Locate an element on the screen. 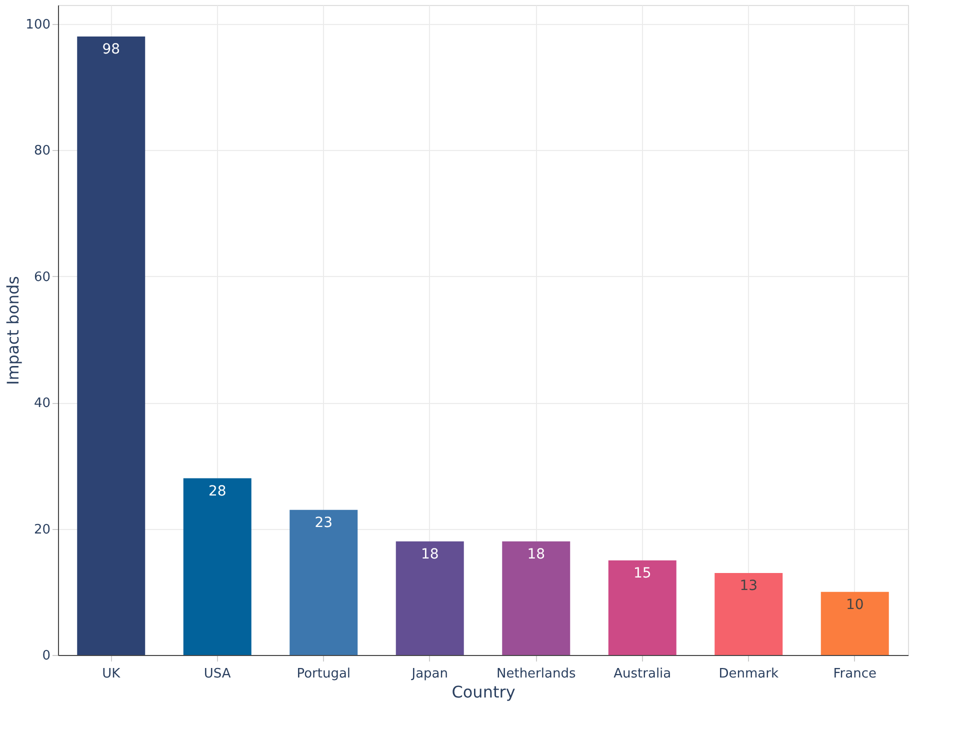 Image resolution: width=966 pixels, height=731 pixels. data-label: 13 is located at coordinates (749, 586).